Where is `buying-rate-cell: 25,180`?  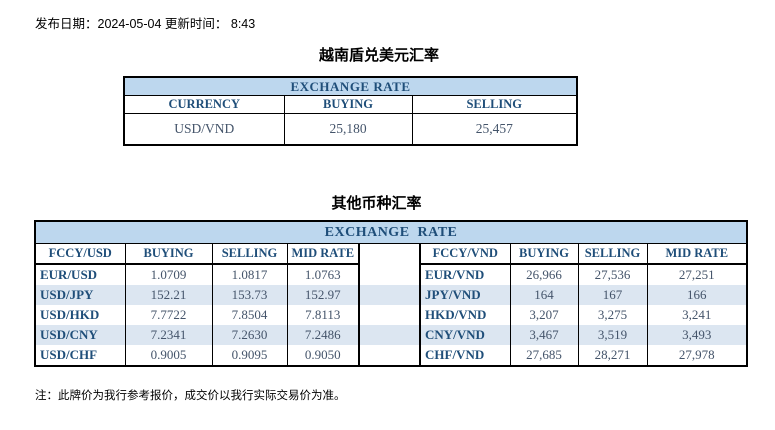 buying-rate-cell: 25,180 is located at coordinates (348, 129).